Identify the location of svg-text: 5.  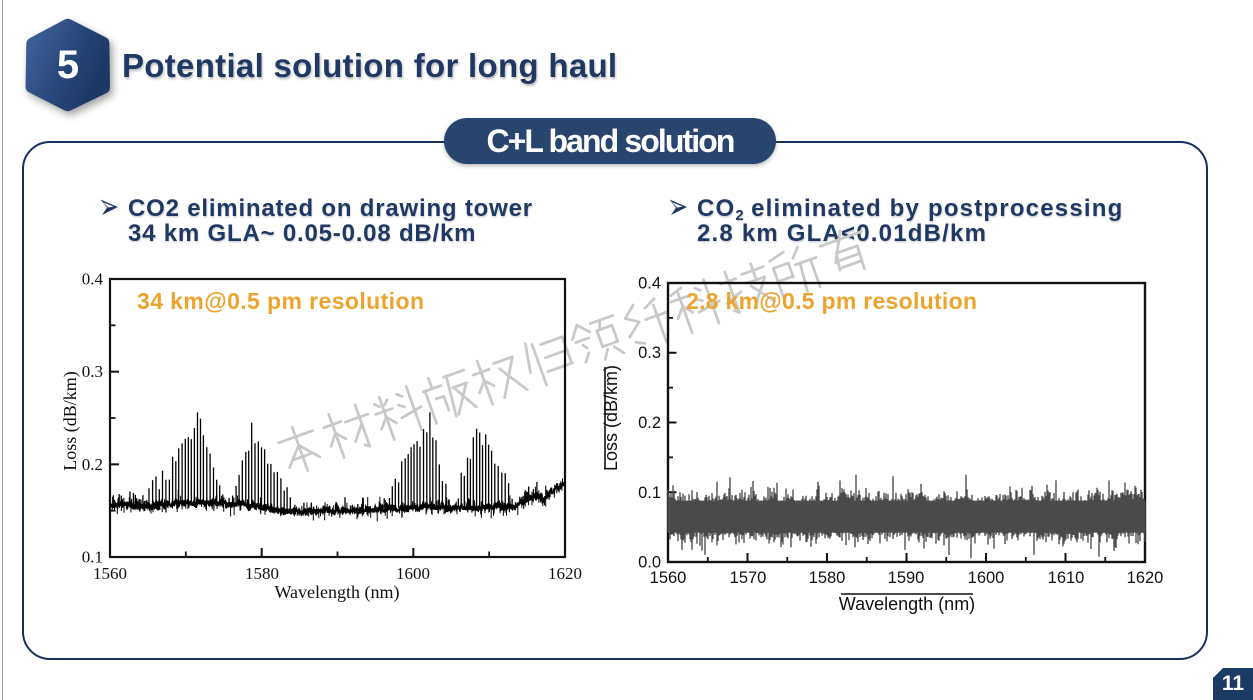
(68, 65).